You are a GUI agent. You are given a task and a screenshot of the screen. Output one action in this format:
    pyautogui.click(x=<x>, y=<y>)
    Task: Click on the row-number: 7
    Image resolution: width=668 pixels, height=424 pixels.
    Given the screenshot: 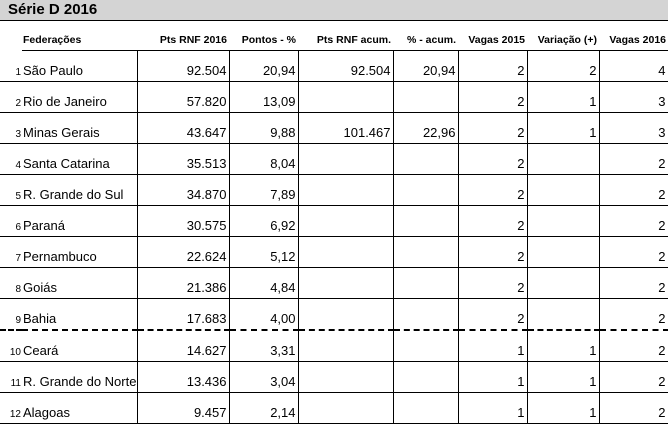 What is the action you would take?
    pyautogui.click(x=11, y=252)
    